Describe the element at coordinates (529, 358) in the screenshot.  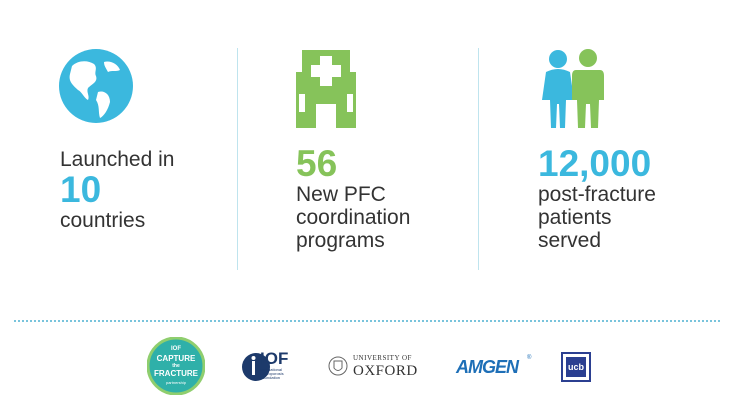
I see `amgen-registered: ®` at that location.